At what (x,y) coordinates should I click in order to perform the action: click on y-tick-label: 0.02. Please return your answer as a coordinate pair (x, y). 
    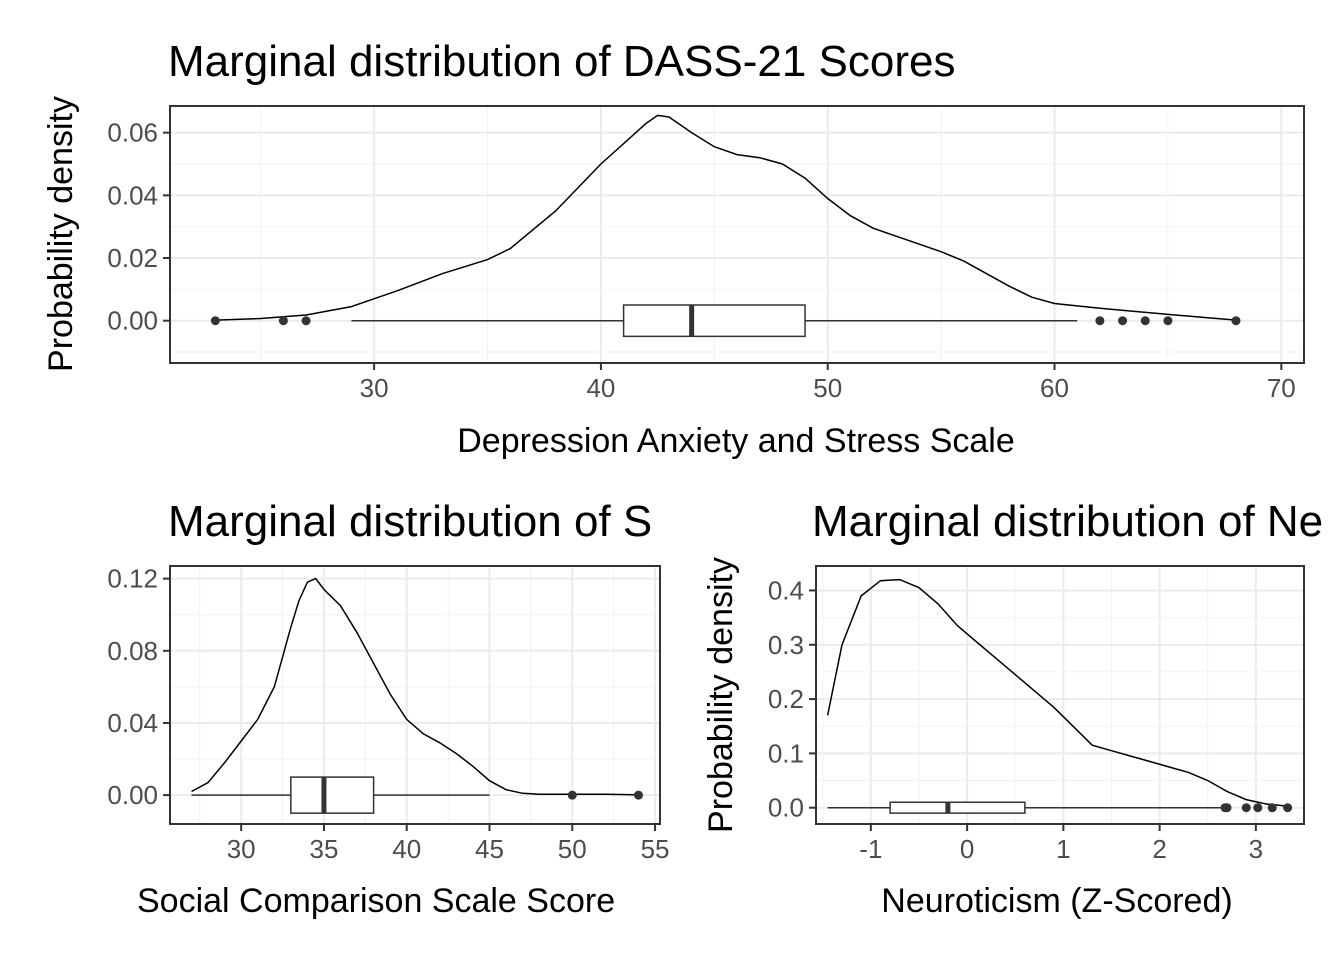
    Looking at the image, I should click on (132, 258).